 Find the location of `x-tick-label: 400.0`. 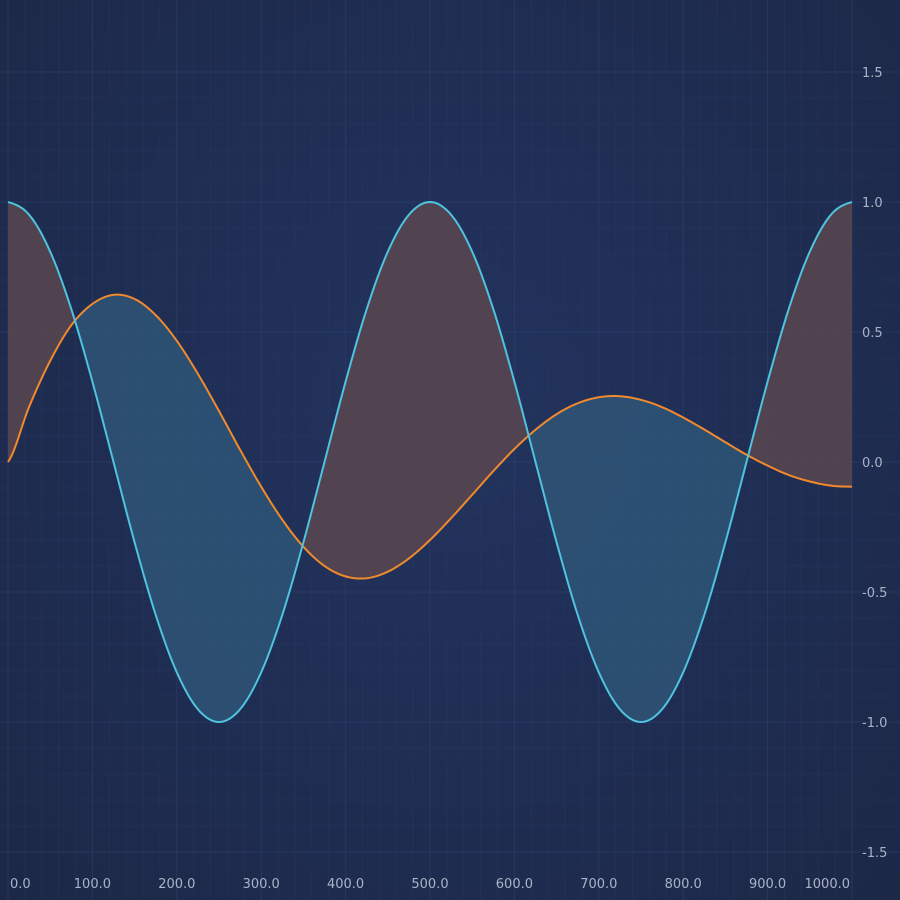

x-tick-label: 400.0 is located at coordinates (345, 884).